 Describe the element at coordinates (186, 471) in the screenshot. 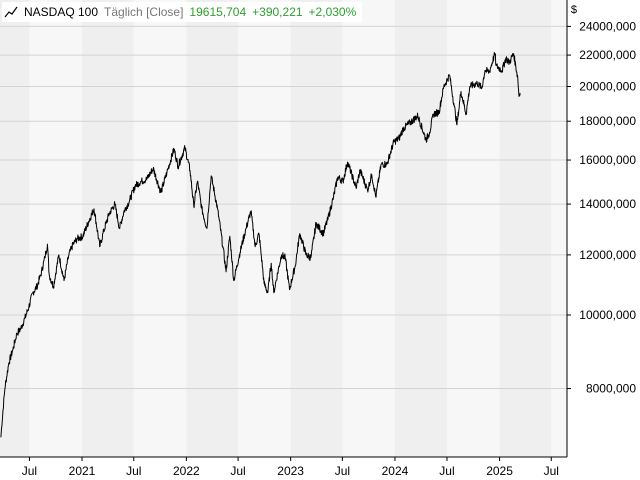

I see `x-tick-label: 2022` at that location.